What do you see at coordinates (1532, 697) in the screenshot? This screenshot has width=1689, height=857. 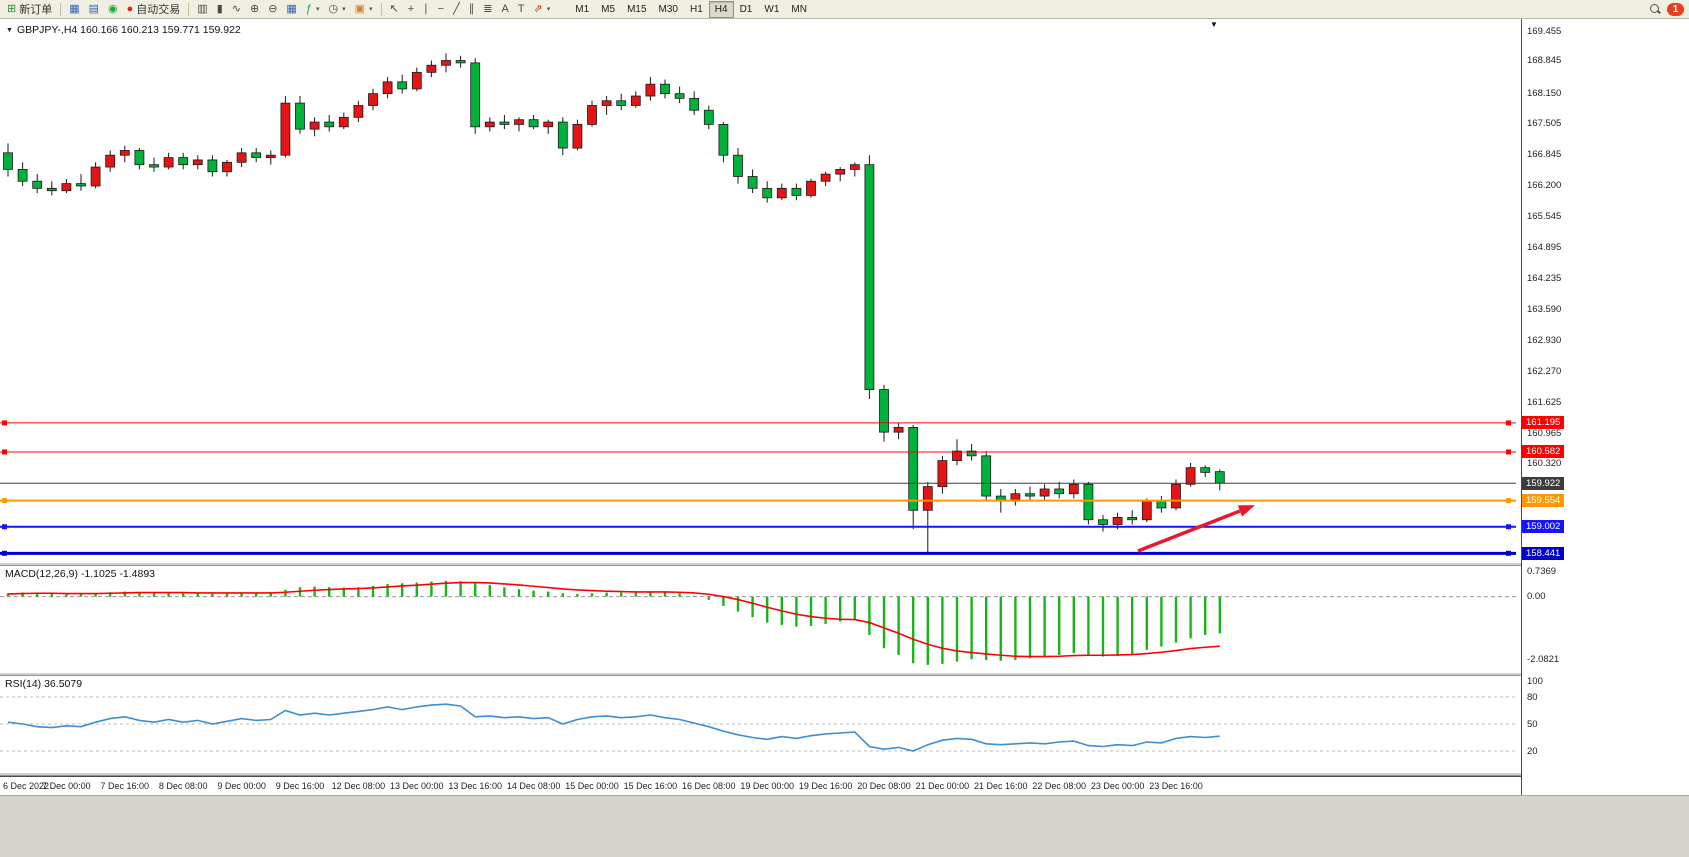 I see `rsi-axis-label: 80` at bounding box center [1532, 697].